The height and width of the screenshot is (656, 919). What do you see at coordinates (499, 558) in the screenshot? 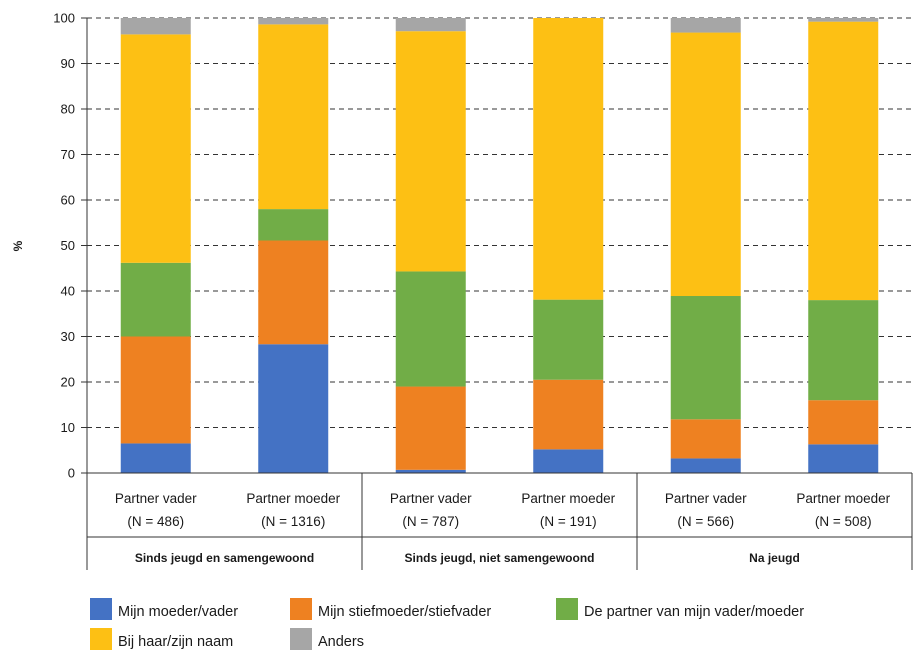
I see `group-label: Sinds jeugd, niet samengewoond` at bounding box center [499, 558].